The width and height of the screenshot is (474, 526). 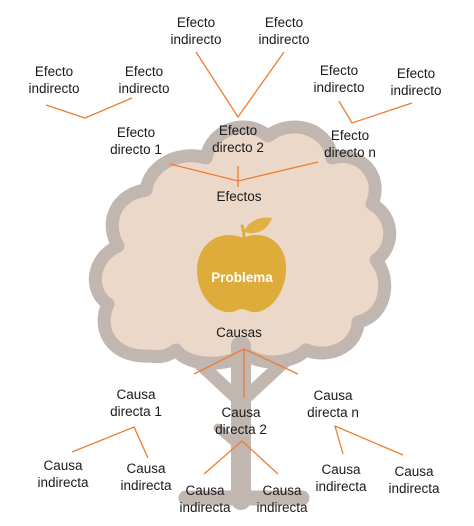 I want to click on apple-icon, so click(x=241, y=265).